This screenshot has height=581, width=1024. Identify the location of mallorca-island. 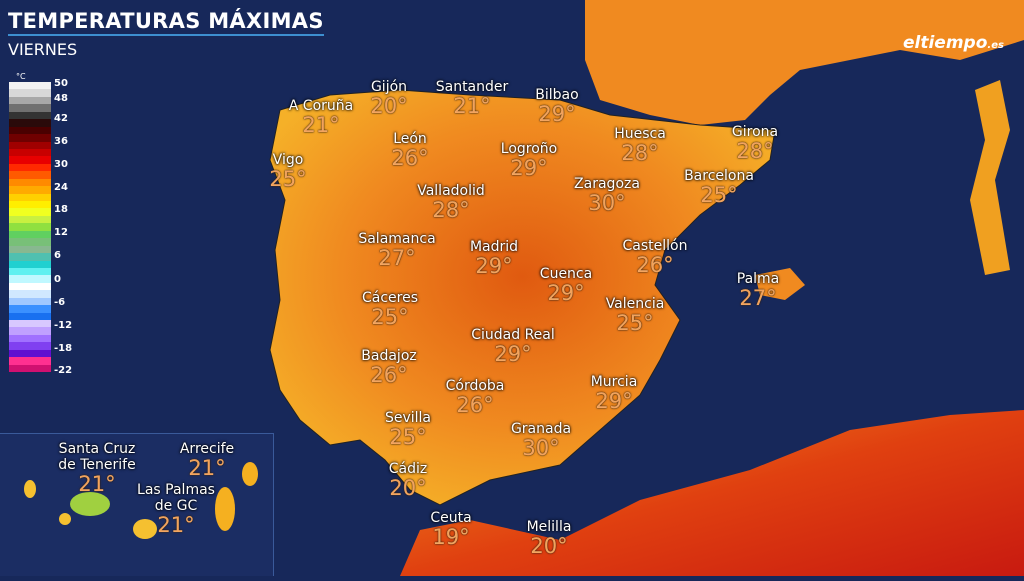
(780, 284).